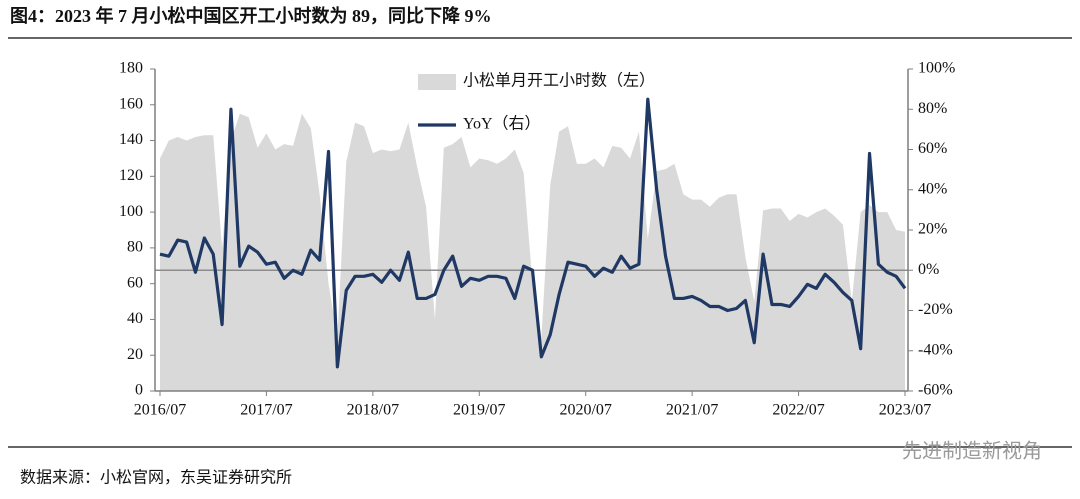 The height and width of the screenshot is (499, 1080). I want to click on x-tick-label: 2020/07, so click(585, 410).